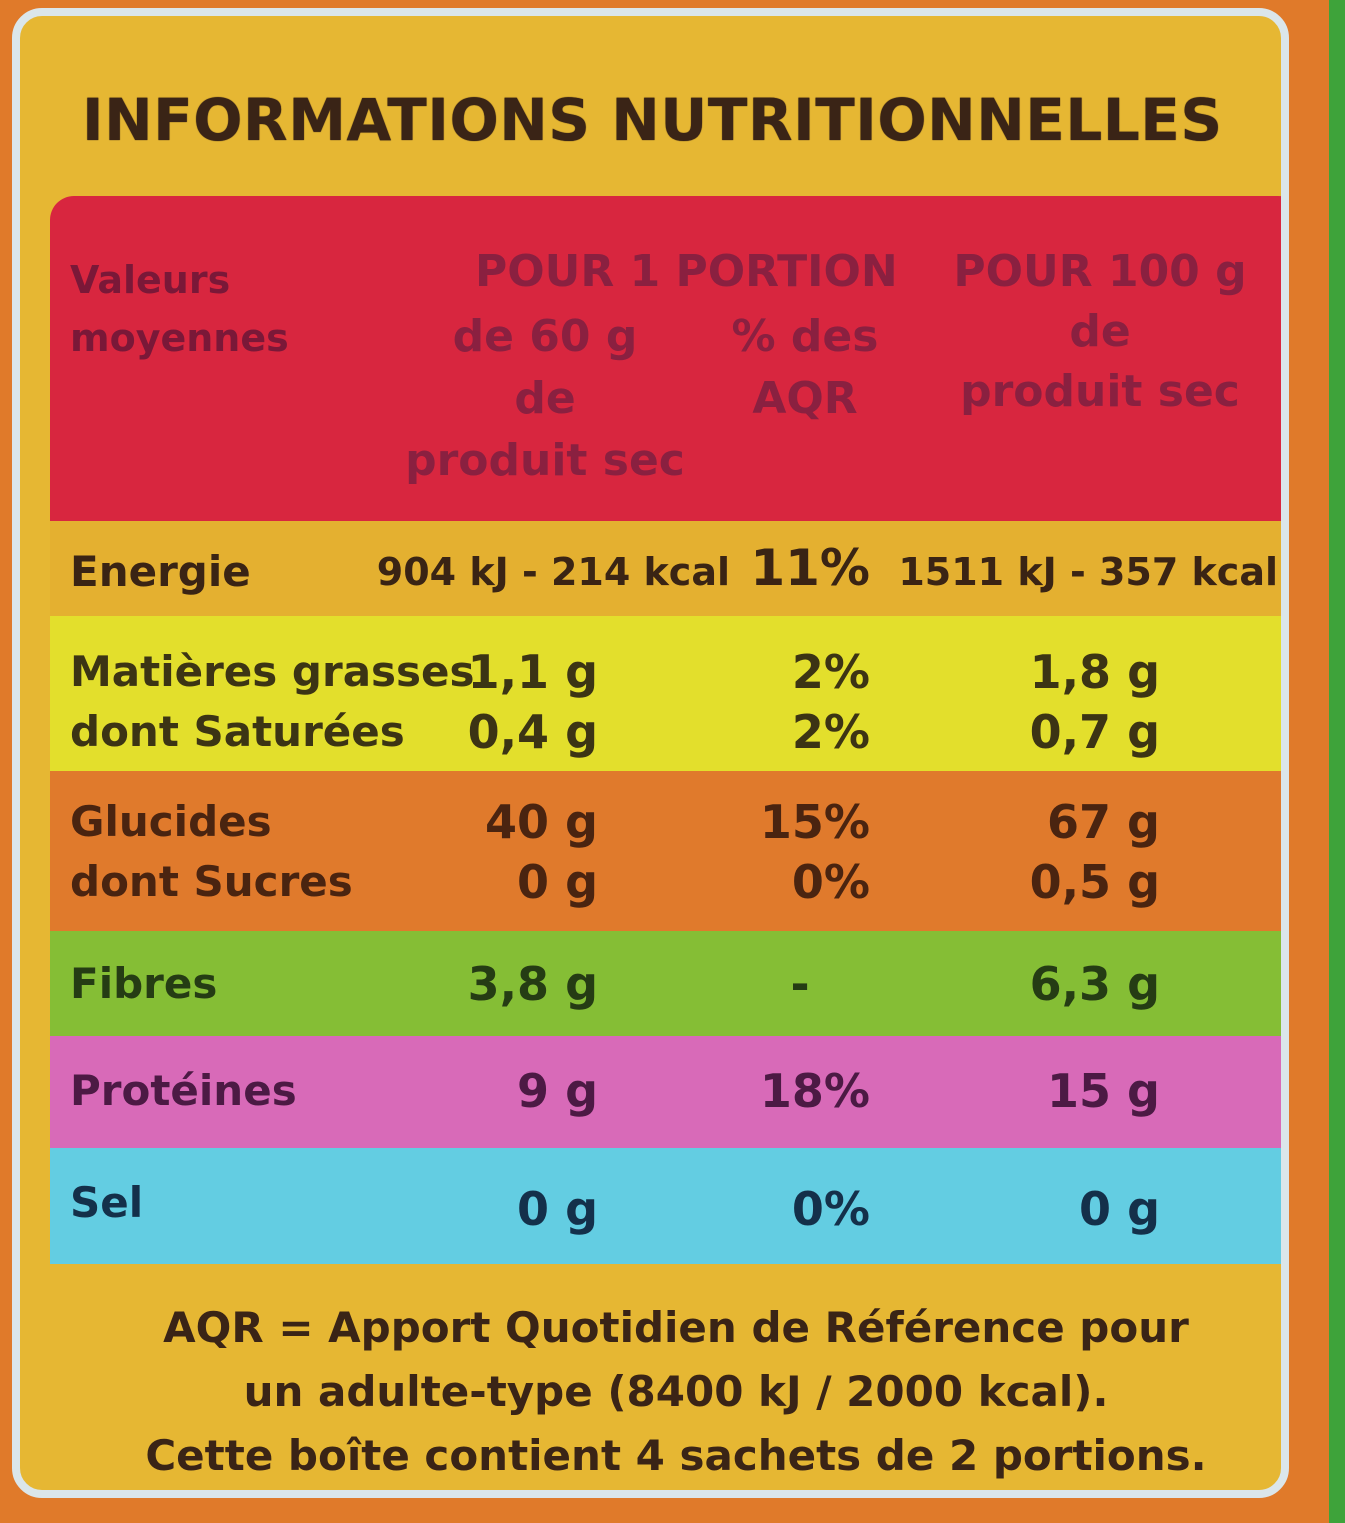  I want to click on header-col4-line1: POUR 100 g, so click(1100, 271).